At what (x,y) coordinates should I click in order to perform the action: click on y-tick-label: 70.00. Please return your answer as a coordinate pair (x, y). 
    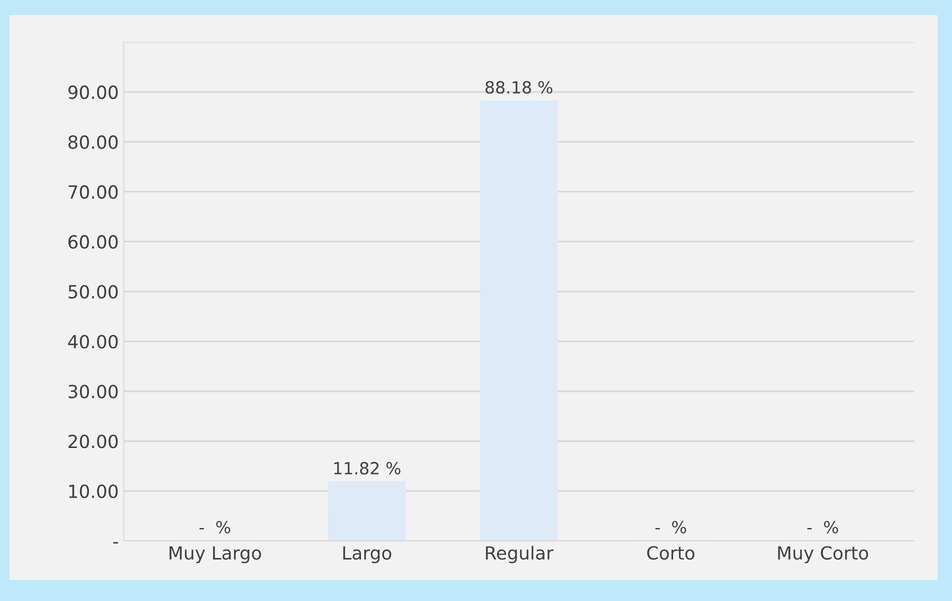
    Looking at the image, I should click on (93, 192).